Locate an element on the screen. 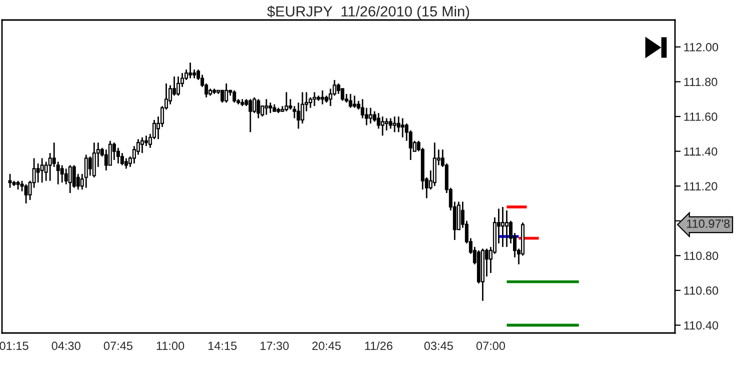 The width and height of the screenshot is (737, 375). y-tick-label: 111.60 is located at coordinates (701, 116).